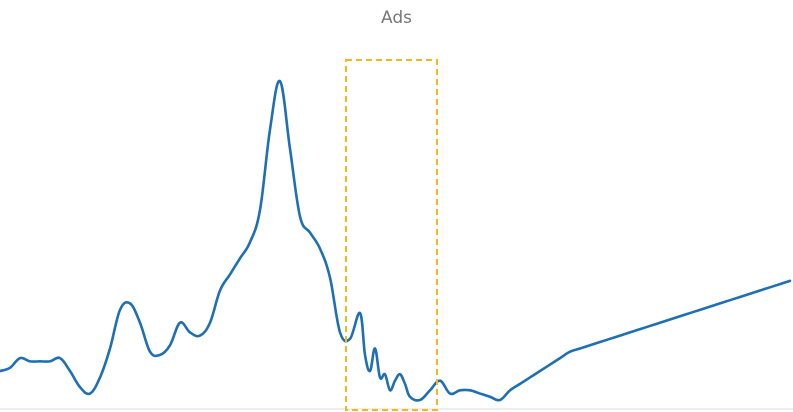 The image size is (793, 412). Describe the element at coordinates (391, 235) in the screenshot. I see `highlight-box` at that location.